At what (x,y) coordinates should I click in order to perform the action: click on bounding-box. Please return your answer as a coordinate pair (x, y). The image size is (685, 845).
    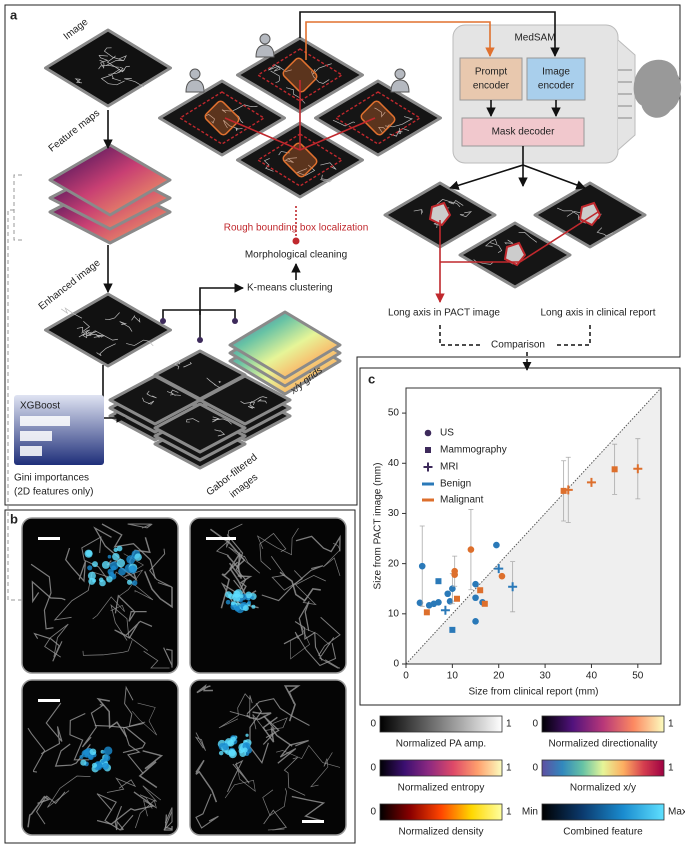
    Looking at the image, I should click on (300, 75).